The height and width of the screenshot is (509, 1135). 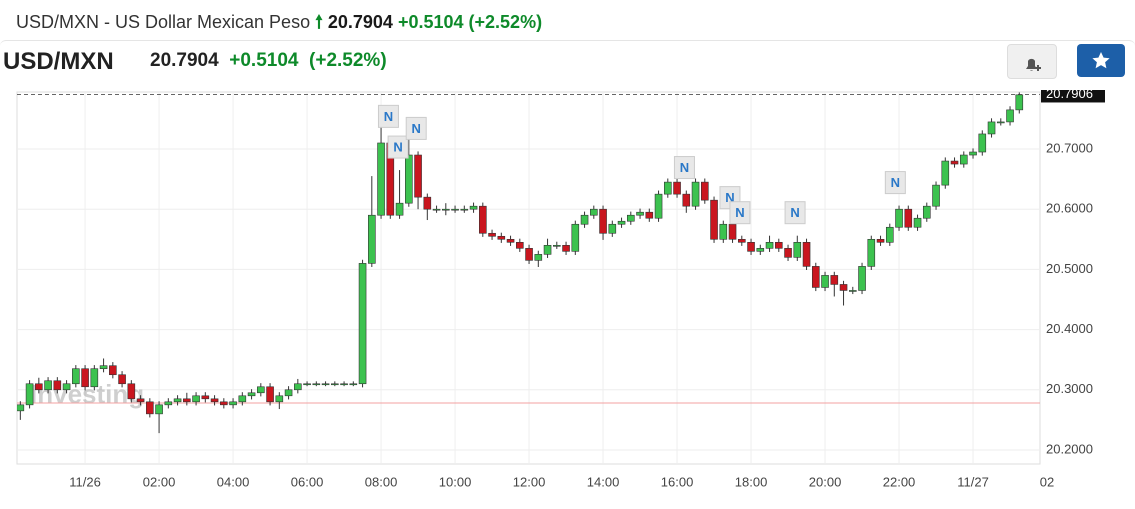 I want to click on x-tick-label: 08:00, so click(x=381, y=481).